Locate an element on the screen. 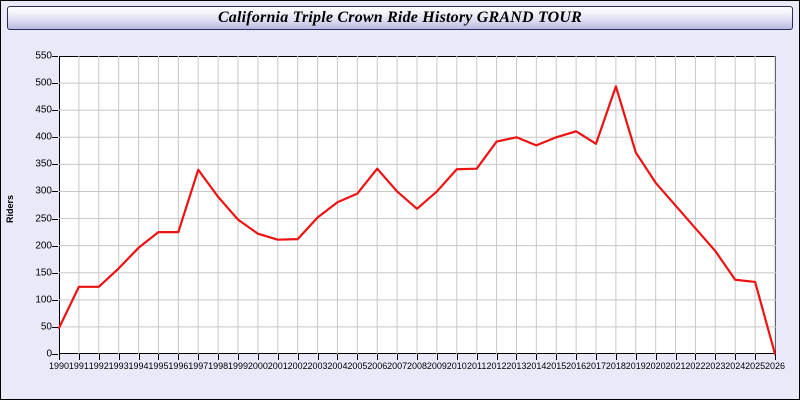 This screenshot has width=800, height=401. x-axis-tick-label: 2007 is located at coordinates (397, 366).